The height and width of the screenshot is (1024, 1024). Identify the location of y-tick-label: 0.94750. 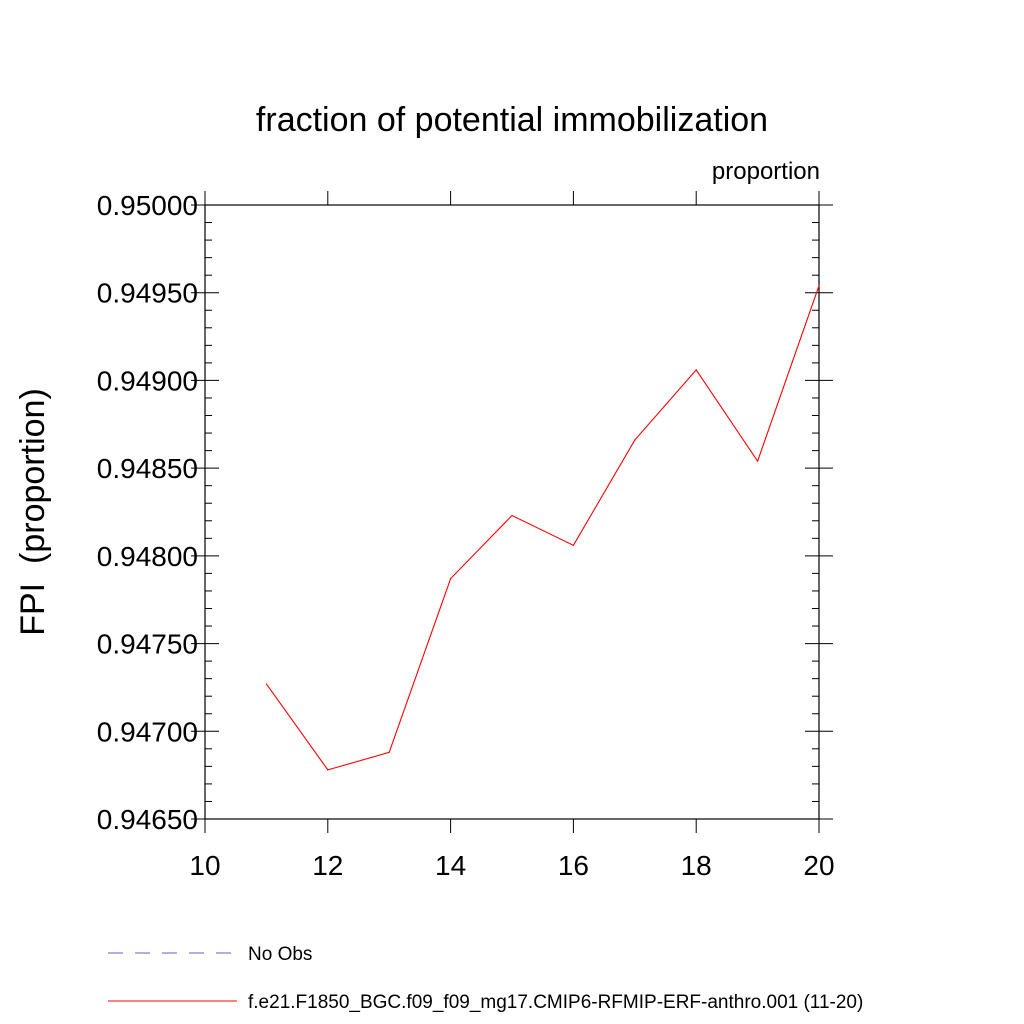
(147, 644).